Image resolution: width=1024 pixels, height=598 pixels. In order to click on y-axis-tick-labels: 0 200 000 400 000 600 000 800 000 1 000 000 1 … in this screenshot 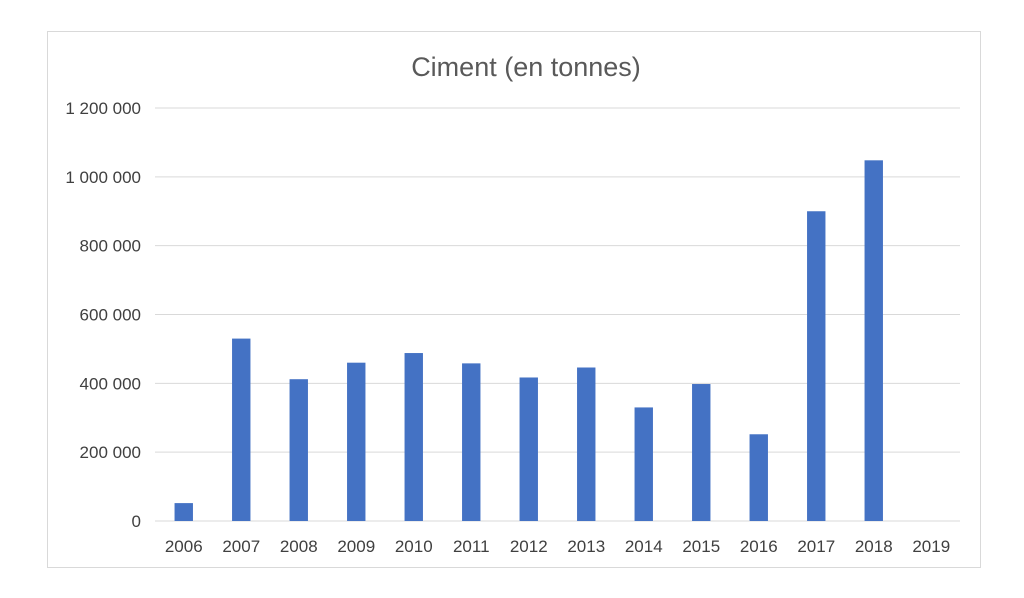, I will do `click(103, 315)`.